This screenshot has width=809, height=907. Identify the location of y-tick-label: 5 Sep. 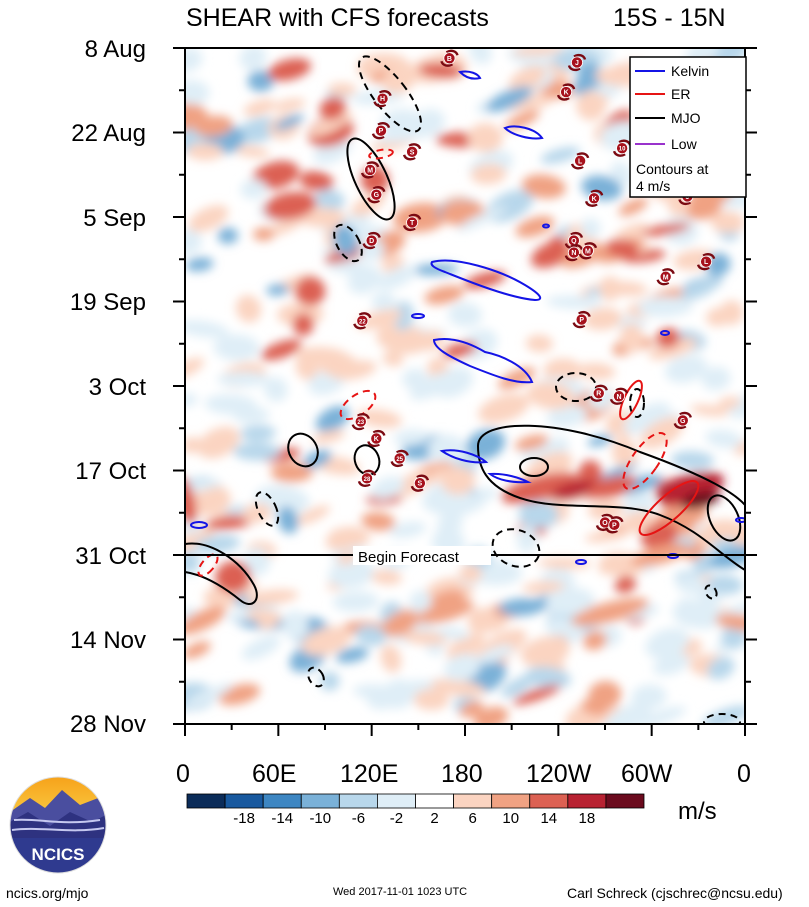
(114, 218).